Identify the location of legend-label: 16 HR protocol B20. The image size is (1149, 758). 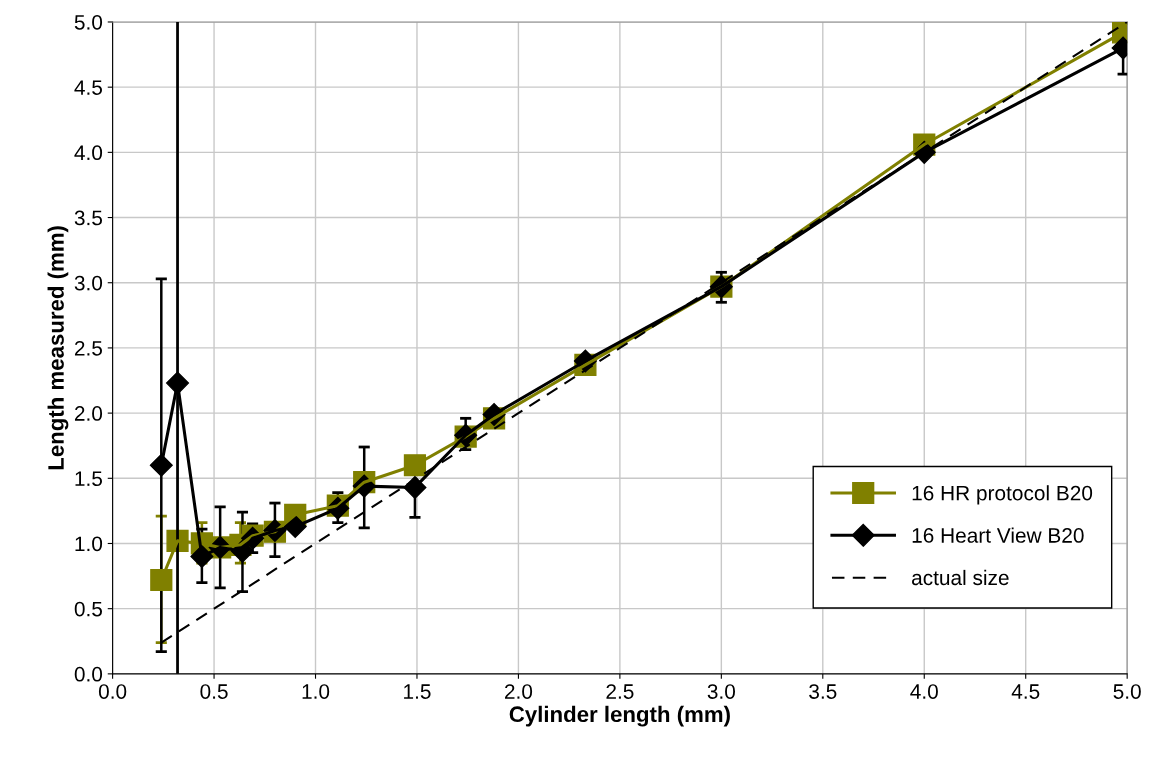
(1002, 495).